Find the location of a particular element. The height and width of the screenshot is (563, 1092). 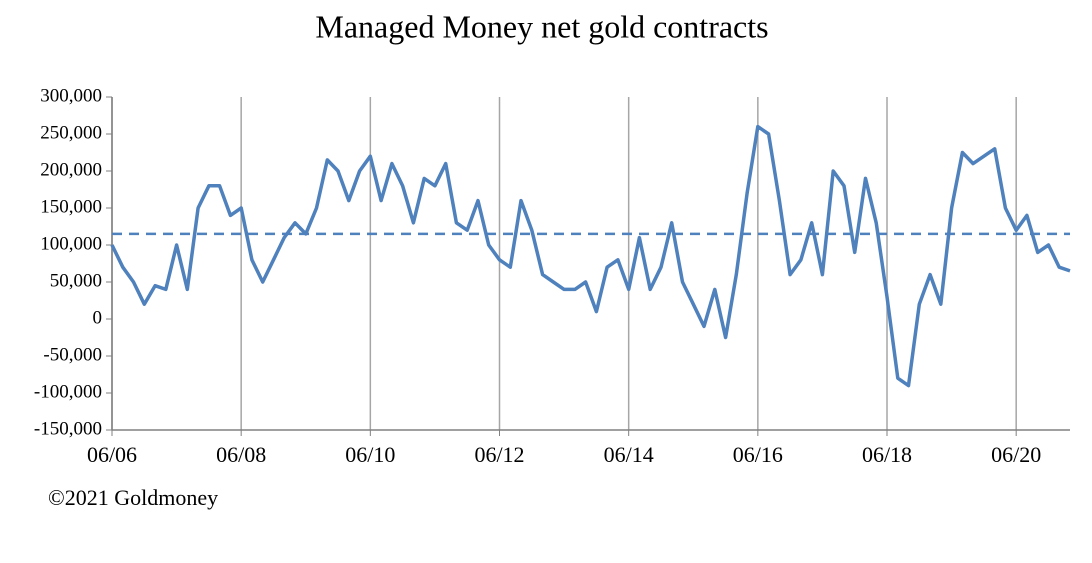

y-tick-label: 250,000 is located at coordinates (71, 132).